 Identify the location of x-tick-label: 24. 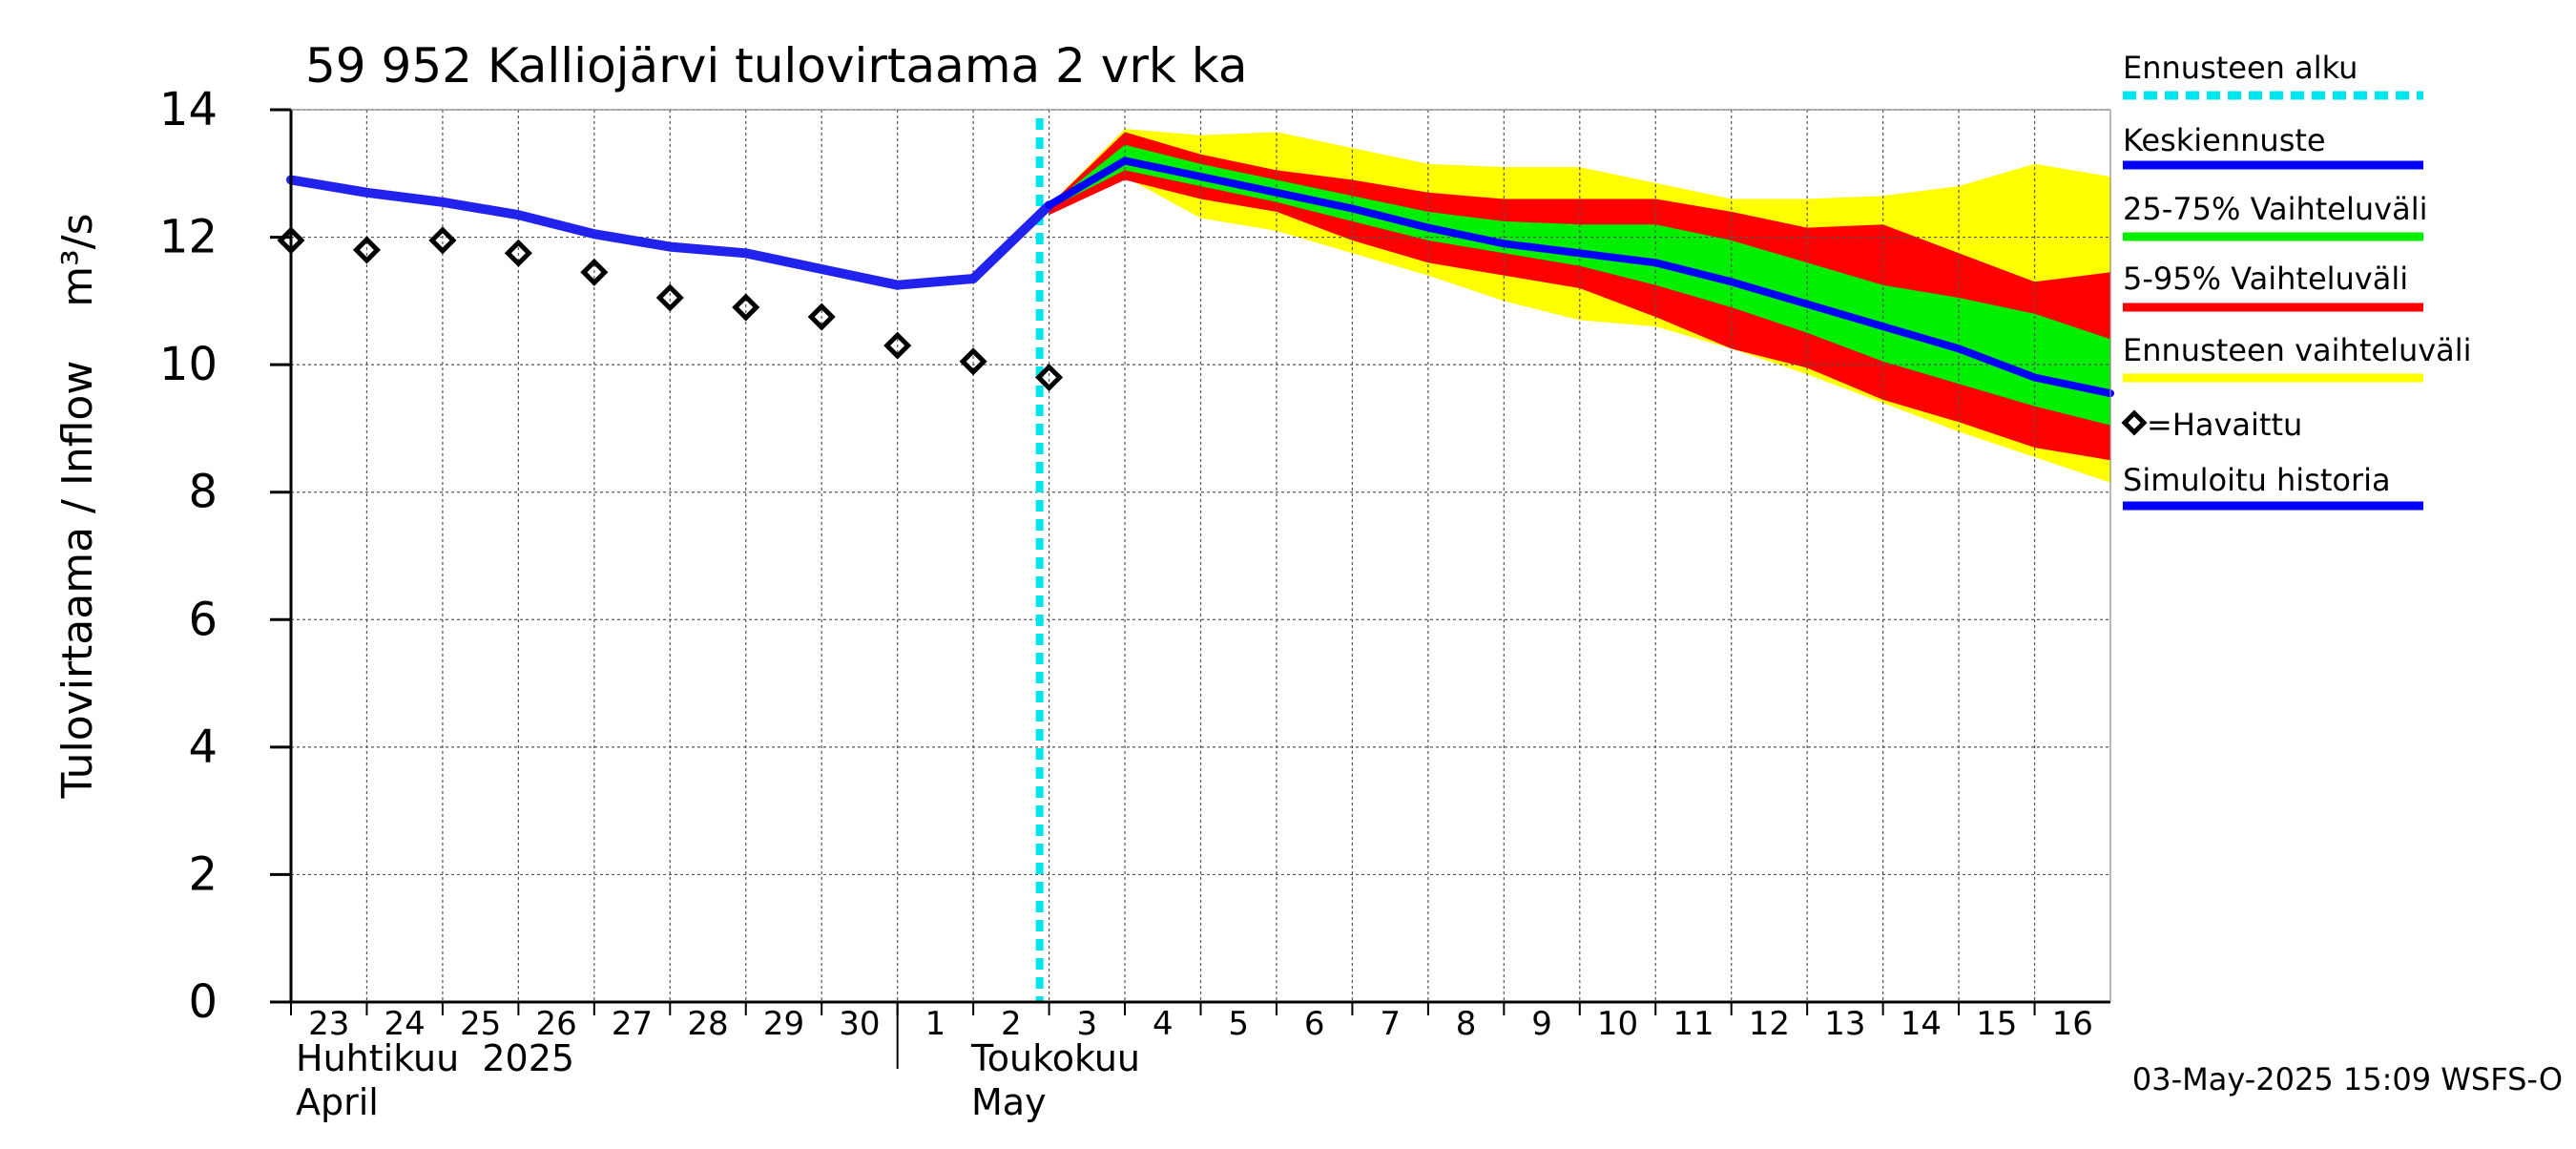
(405, 1024).